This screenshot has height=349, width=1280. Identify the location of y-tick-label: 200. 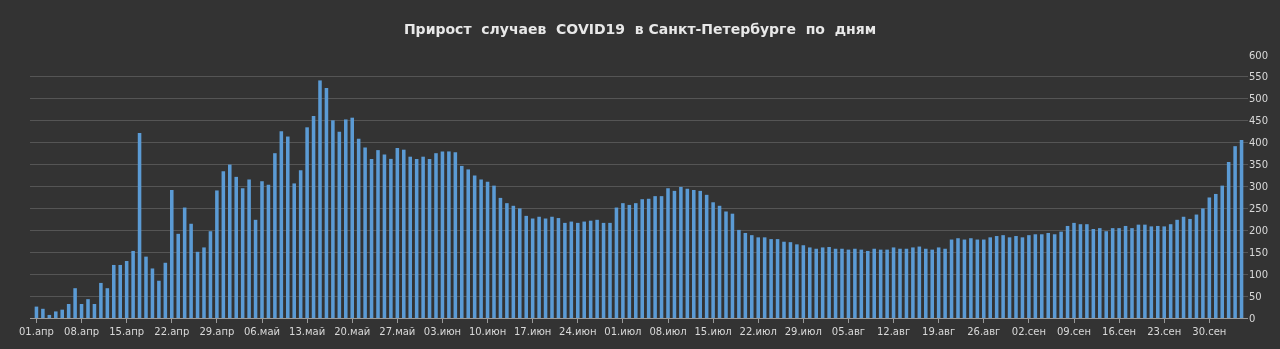
(1259, 230).